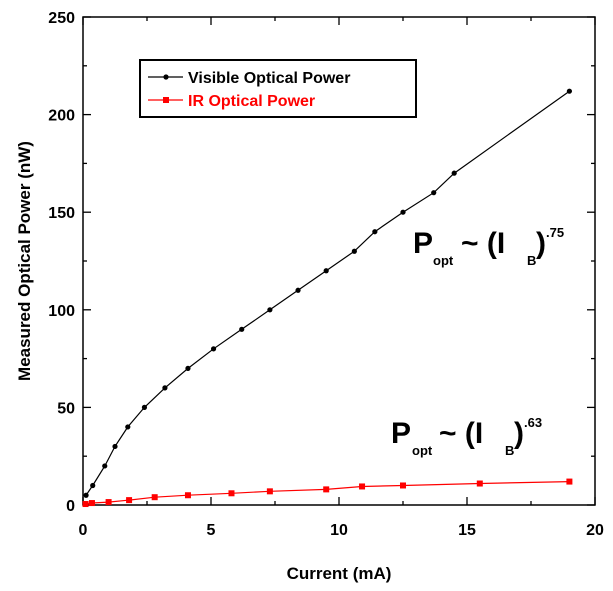 The image size is (613, 591). I want to click on y-axis-title: Measured Optical Power (nW), so click(24, 261).